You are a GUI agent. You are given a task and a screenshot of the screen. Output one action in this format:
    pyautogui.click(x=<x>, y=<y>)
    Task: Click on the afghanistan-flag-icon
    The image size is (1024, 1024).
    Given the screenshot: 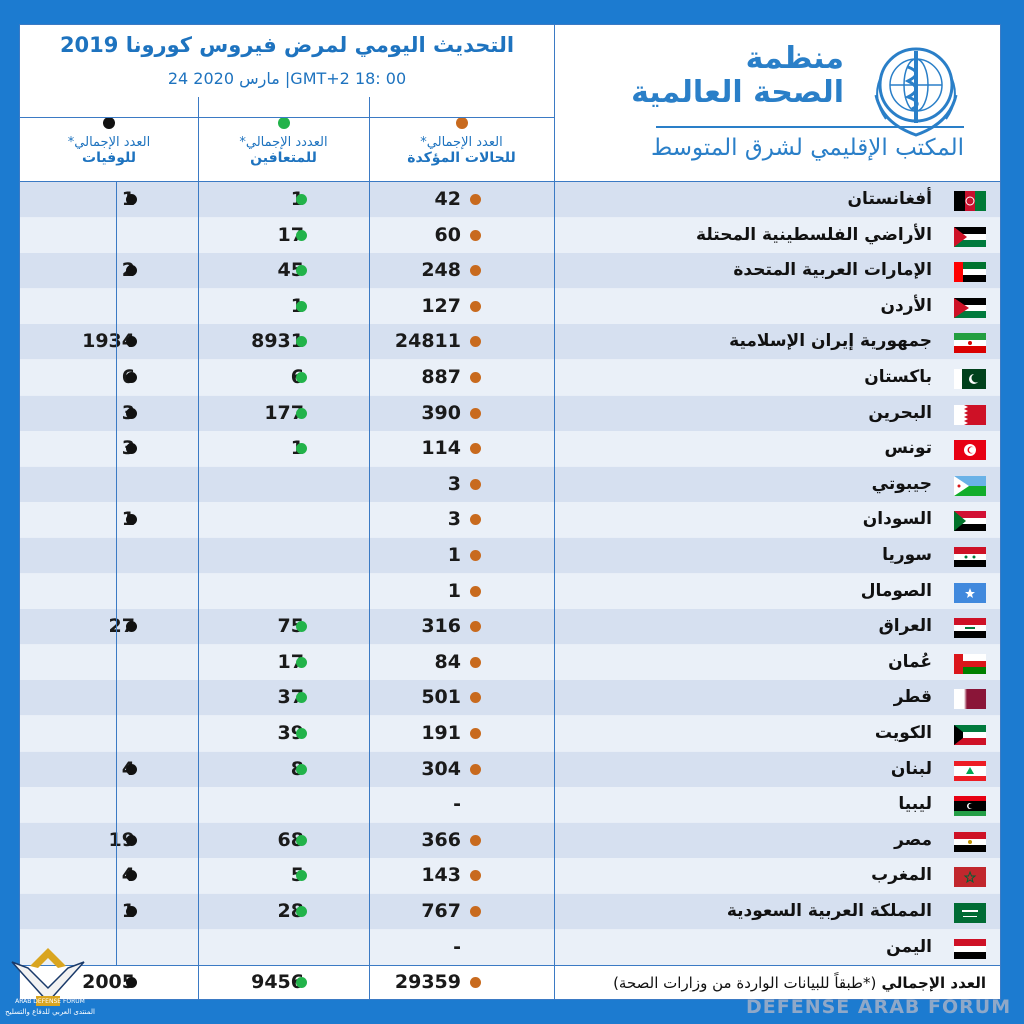 What is the action you would take?
    pyautogui.click(x=970, y=201)
    